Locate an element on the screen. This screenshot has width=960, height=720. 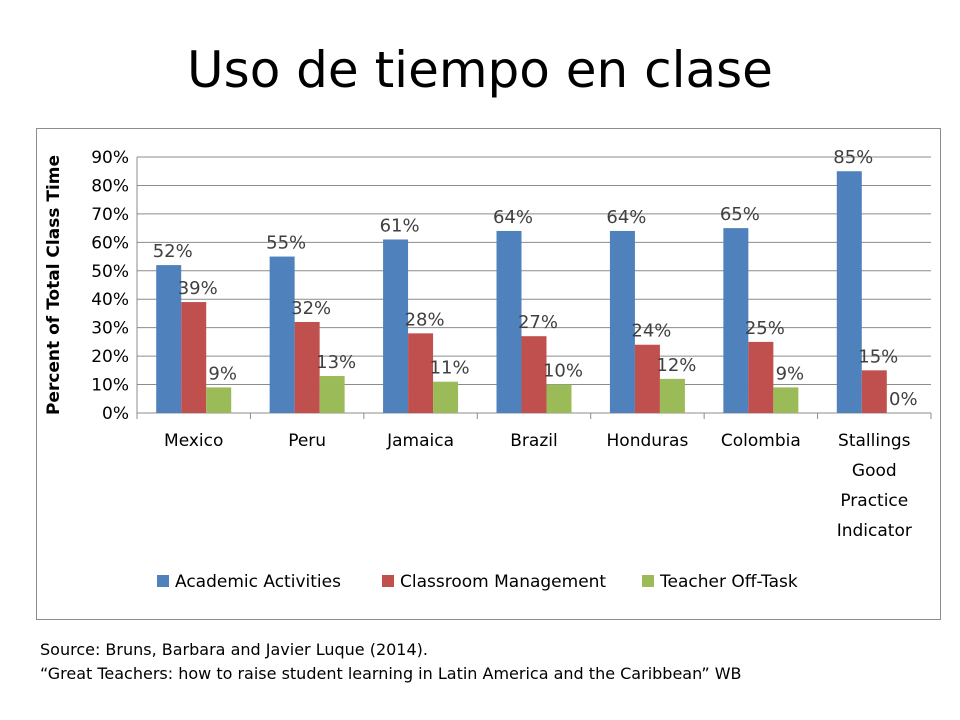
category-label: Colombia is located at coordinates (761, 441).